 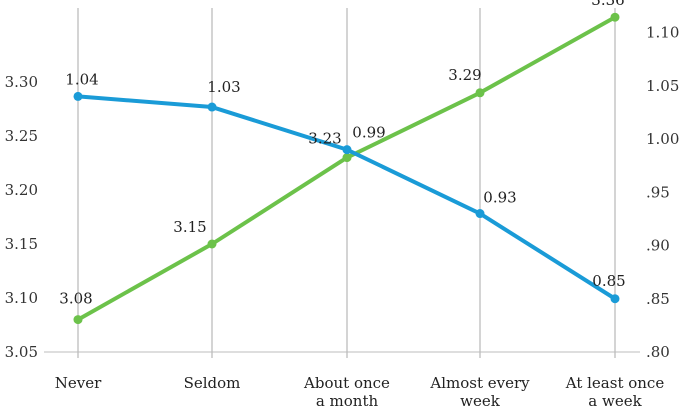 What do you see at coordinates (75, 299) in the screenshot?
I see `data-label-left: 3.08` at bounding box center [75, 299].